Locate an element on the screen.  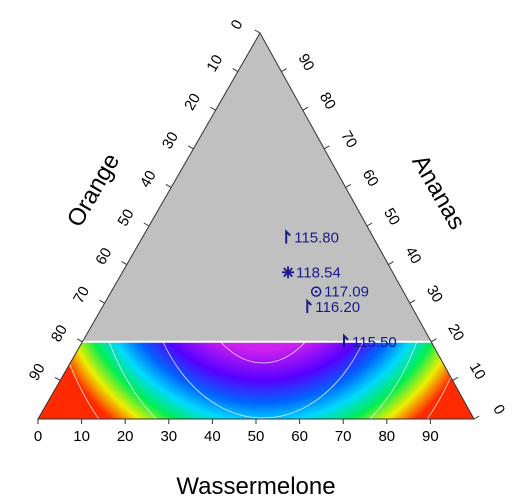
point-label: 117.09 is located at coordinates (346, 292).